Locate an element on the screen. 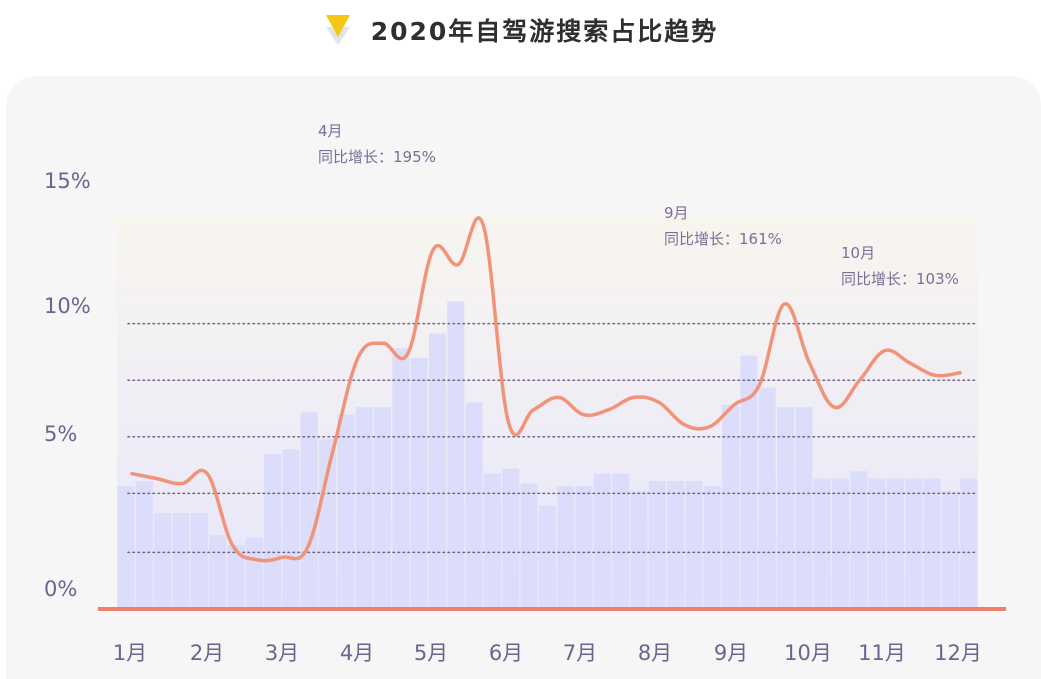  x-tick-label: 5月 is located at coordinates (431, 653).